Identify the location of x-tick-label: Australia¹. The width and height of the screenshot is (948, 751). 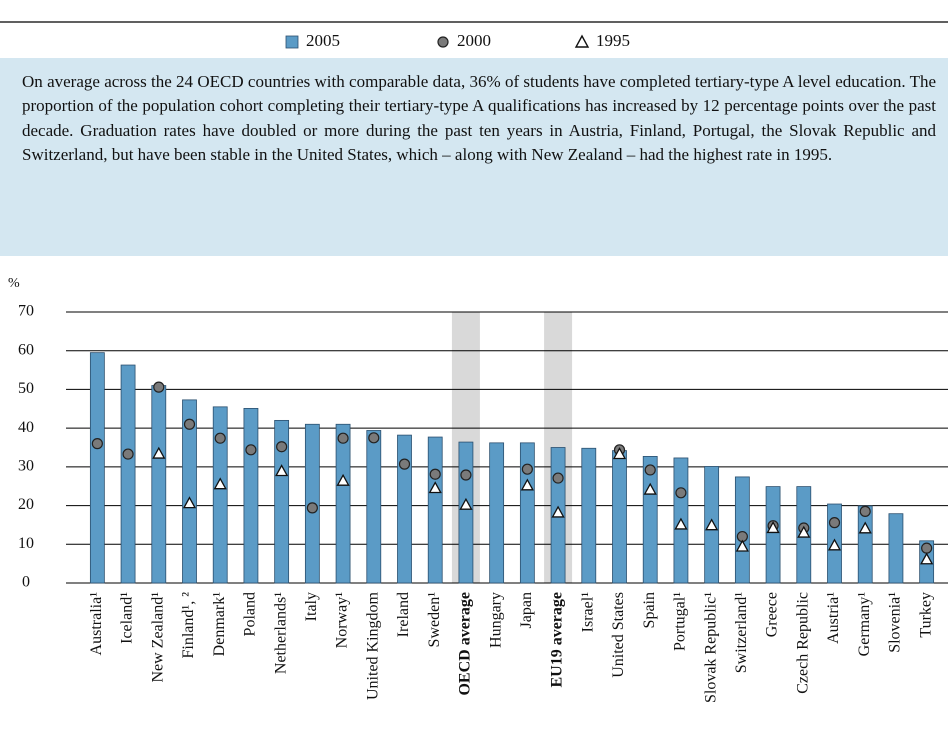
(96, 624).